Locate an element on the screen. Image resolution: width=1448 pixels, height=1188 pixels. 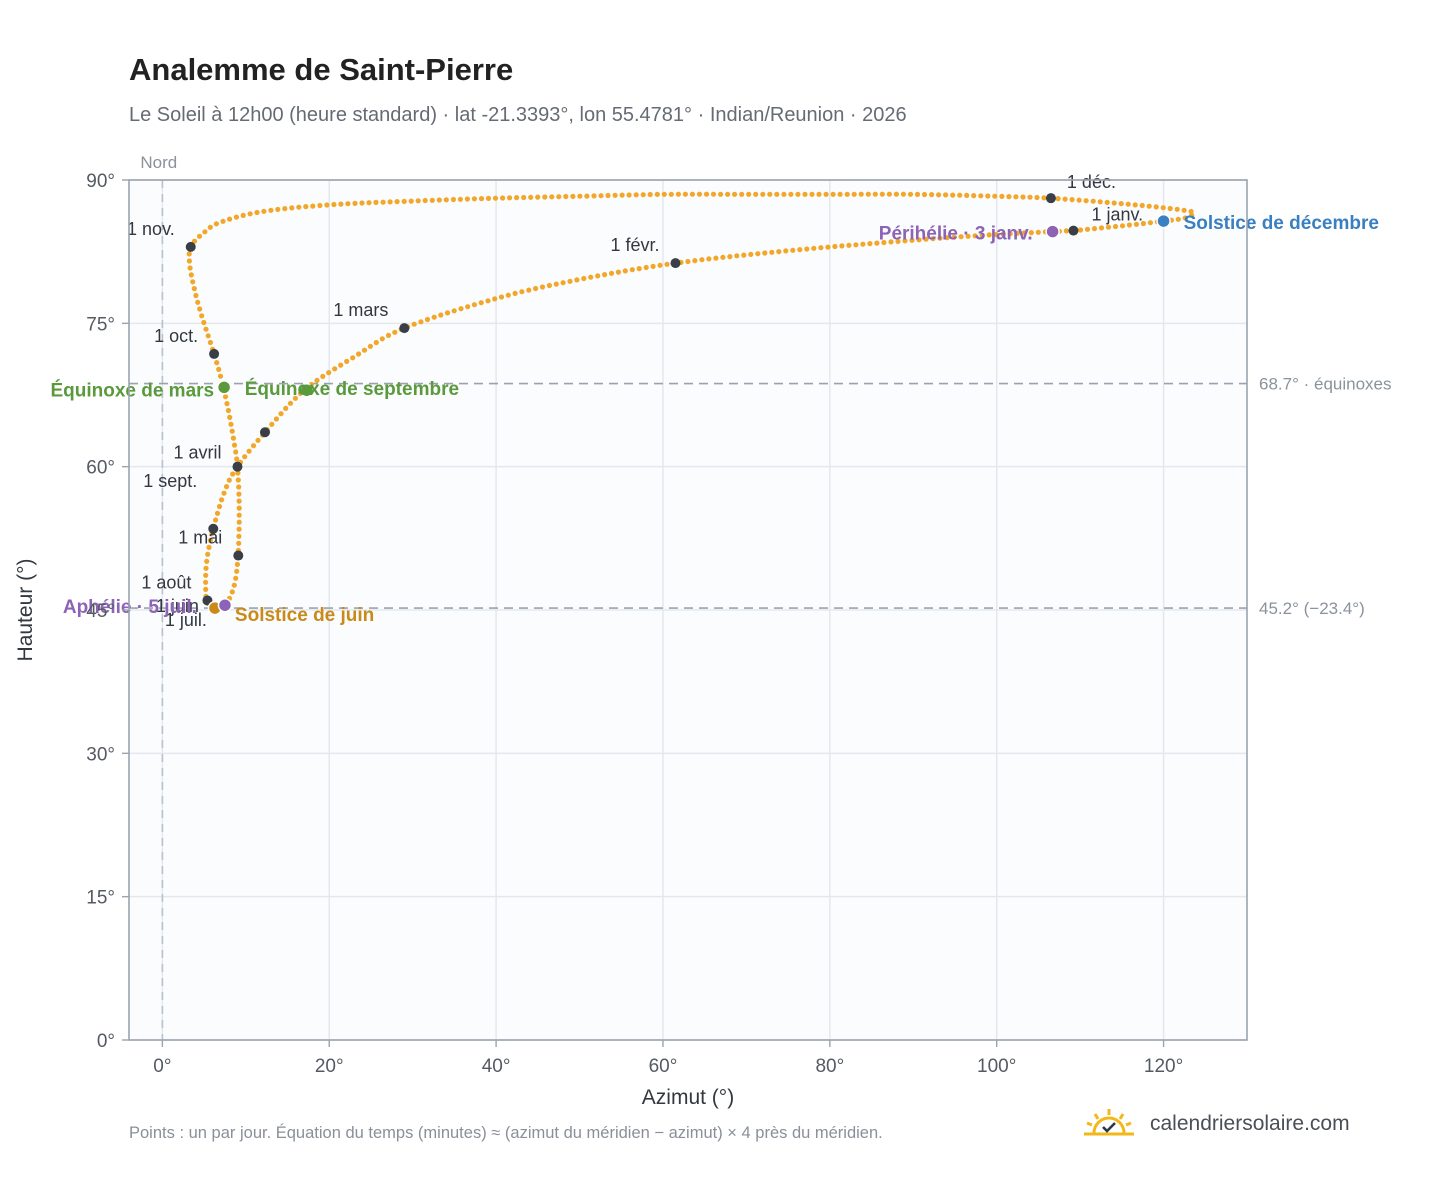
month-label: 1 janv. is located at coordinates (1117, 215).